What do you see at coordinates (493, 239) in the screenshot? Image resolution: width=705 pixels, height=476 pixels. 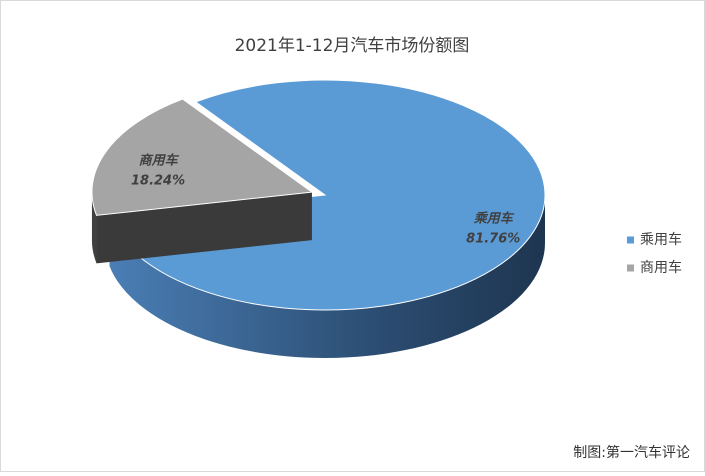 I see `data-label-value: 81.76%` at bounding box center [493, 239].